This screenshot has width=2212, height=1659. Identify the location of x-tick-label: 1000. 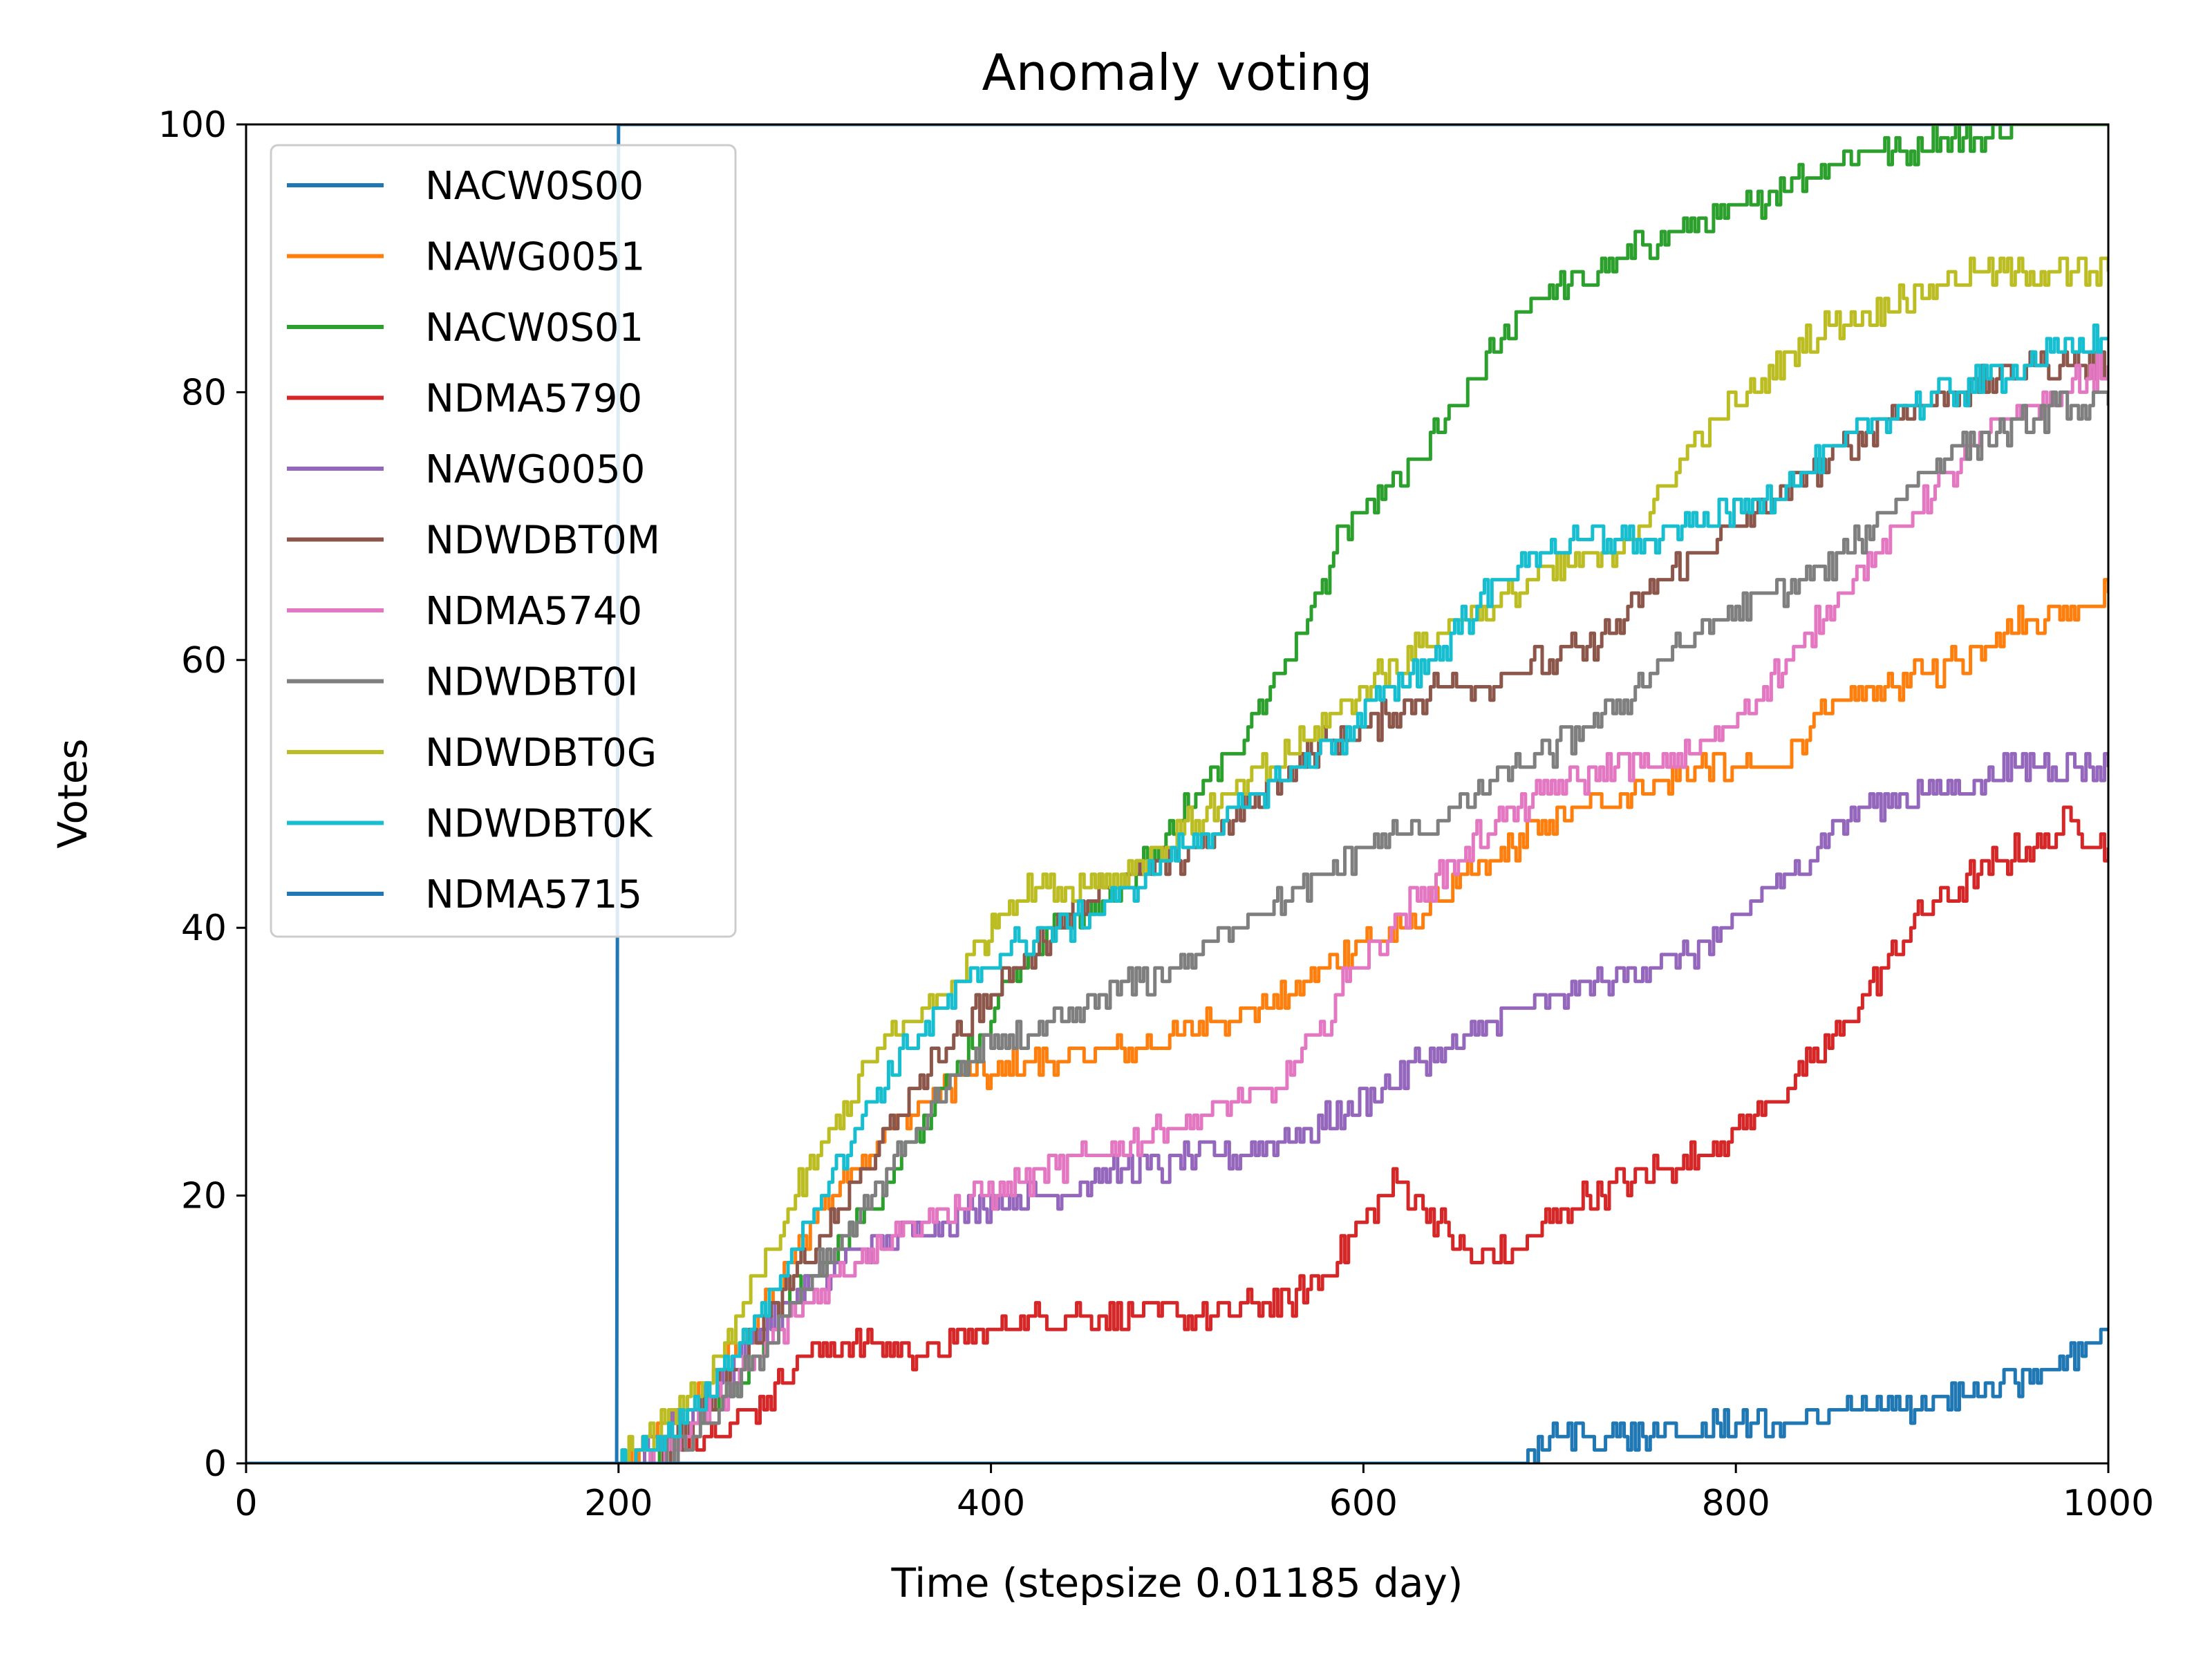
(2108, 1503).